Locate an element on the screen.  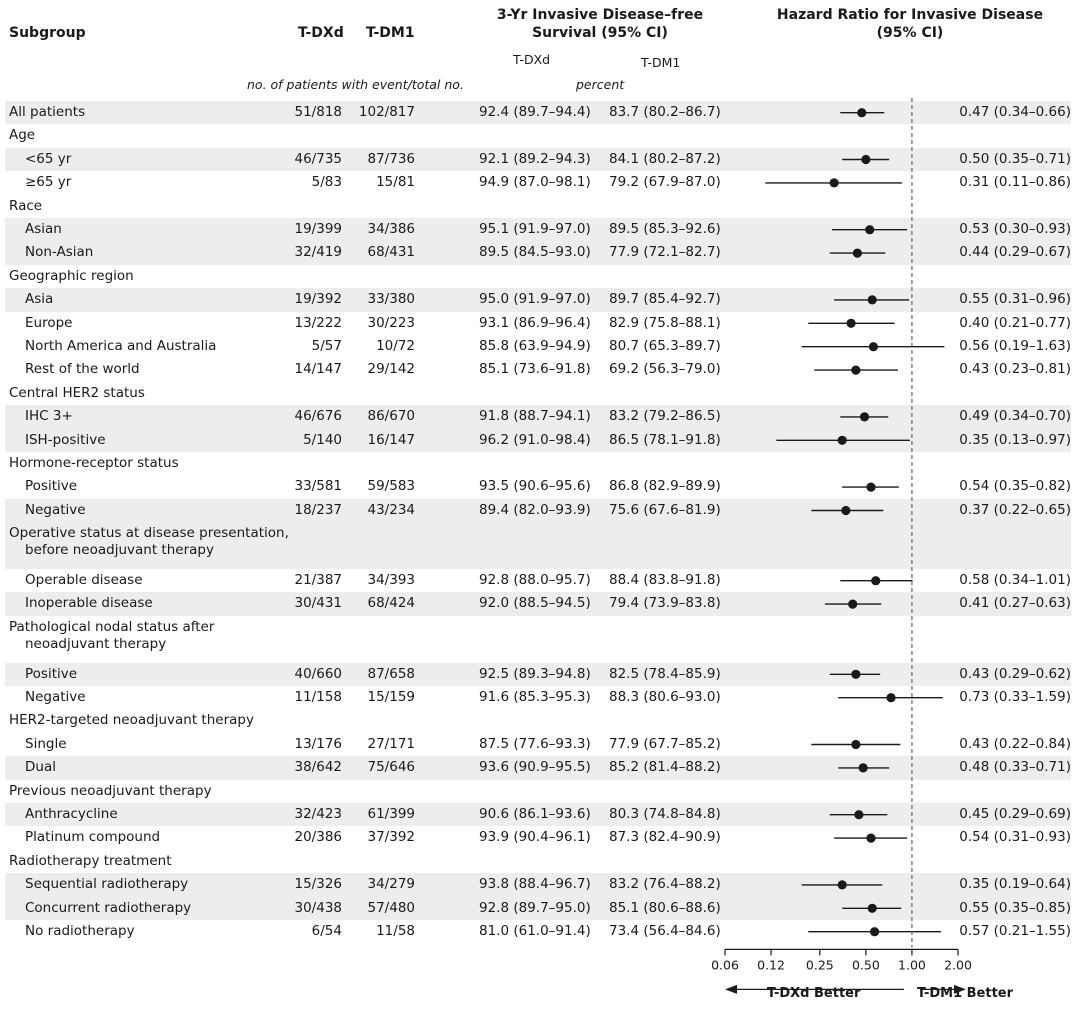
tdxd-survival: 93.5 (90.6–95.6) is located at coordinates (535, 486).